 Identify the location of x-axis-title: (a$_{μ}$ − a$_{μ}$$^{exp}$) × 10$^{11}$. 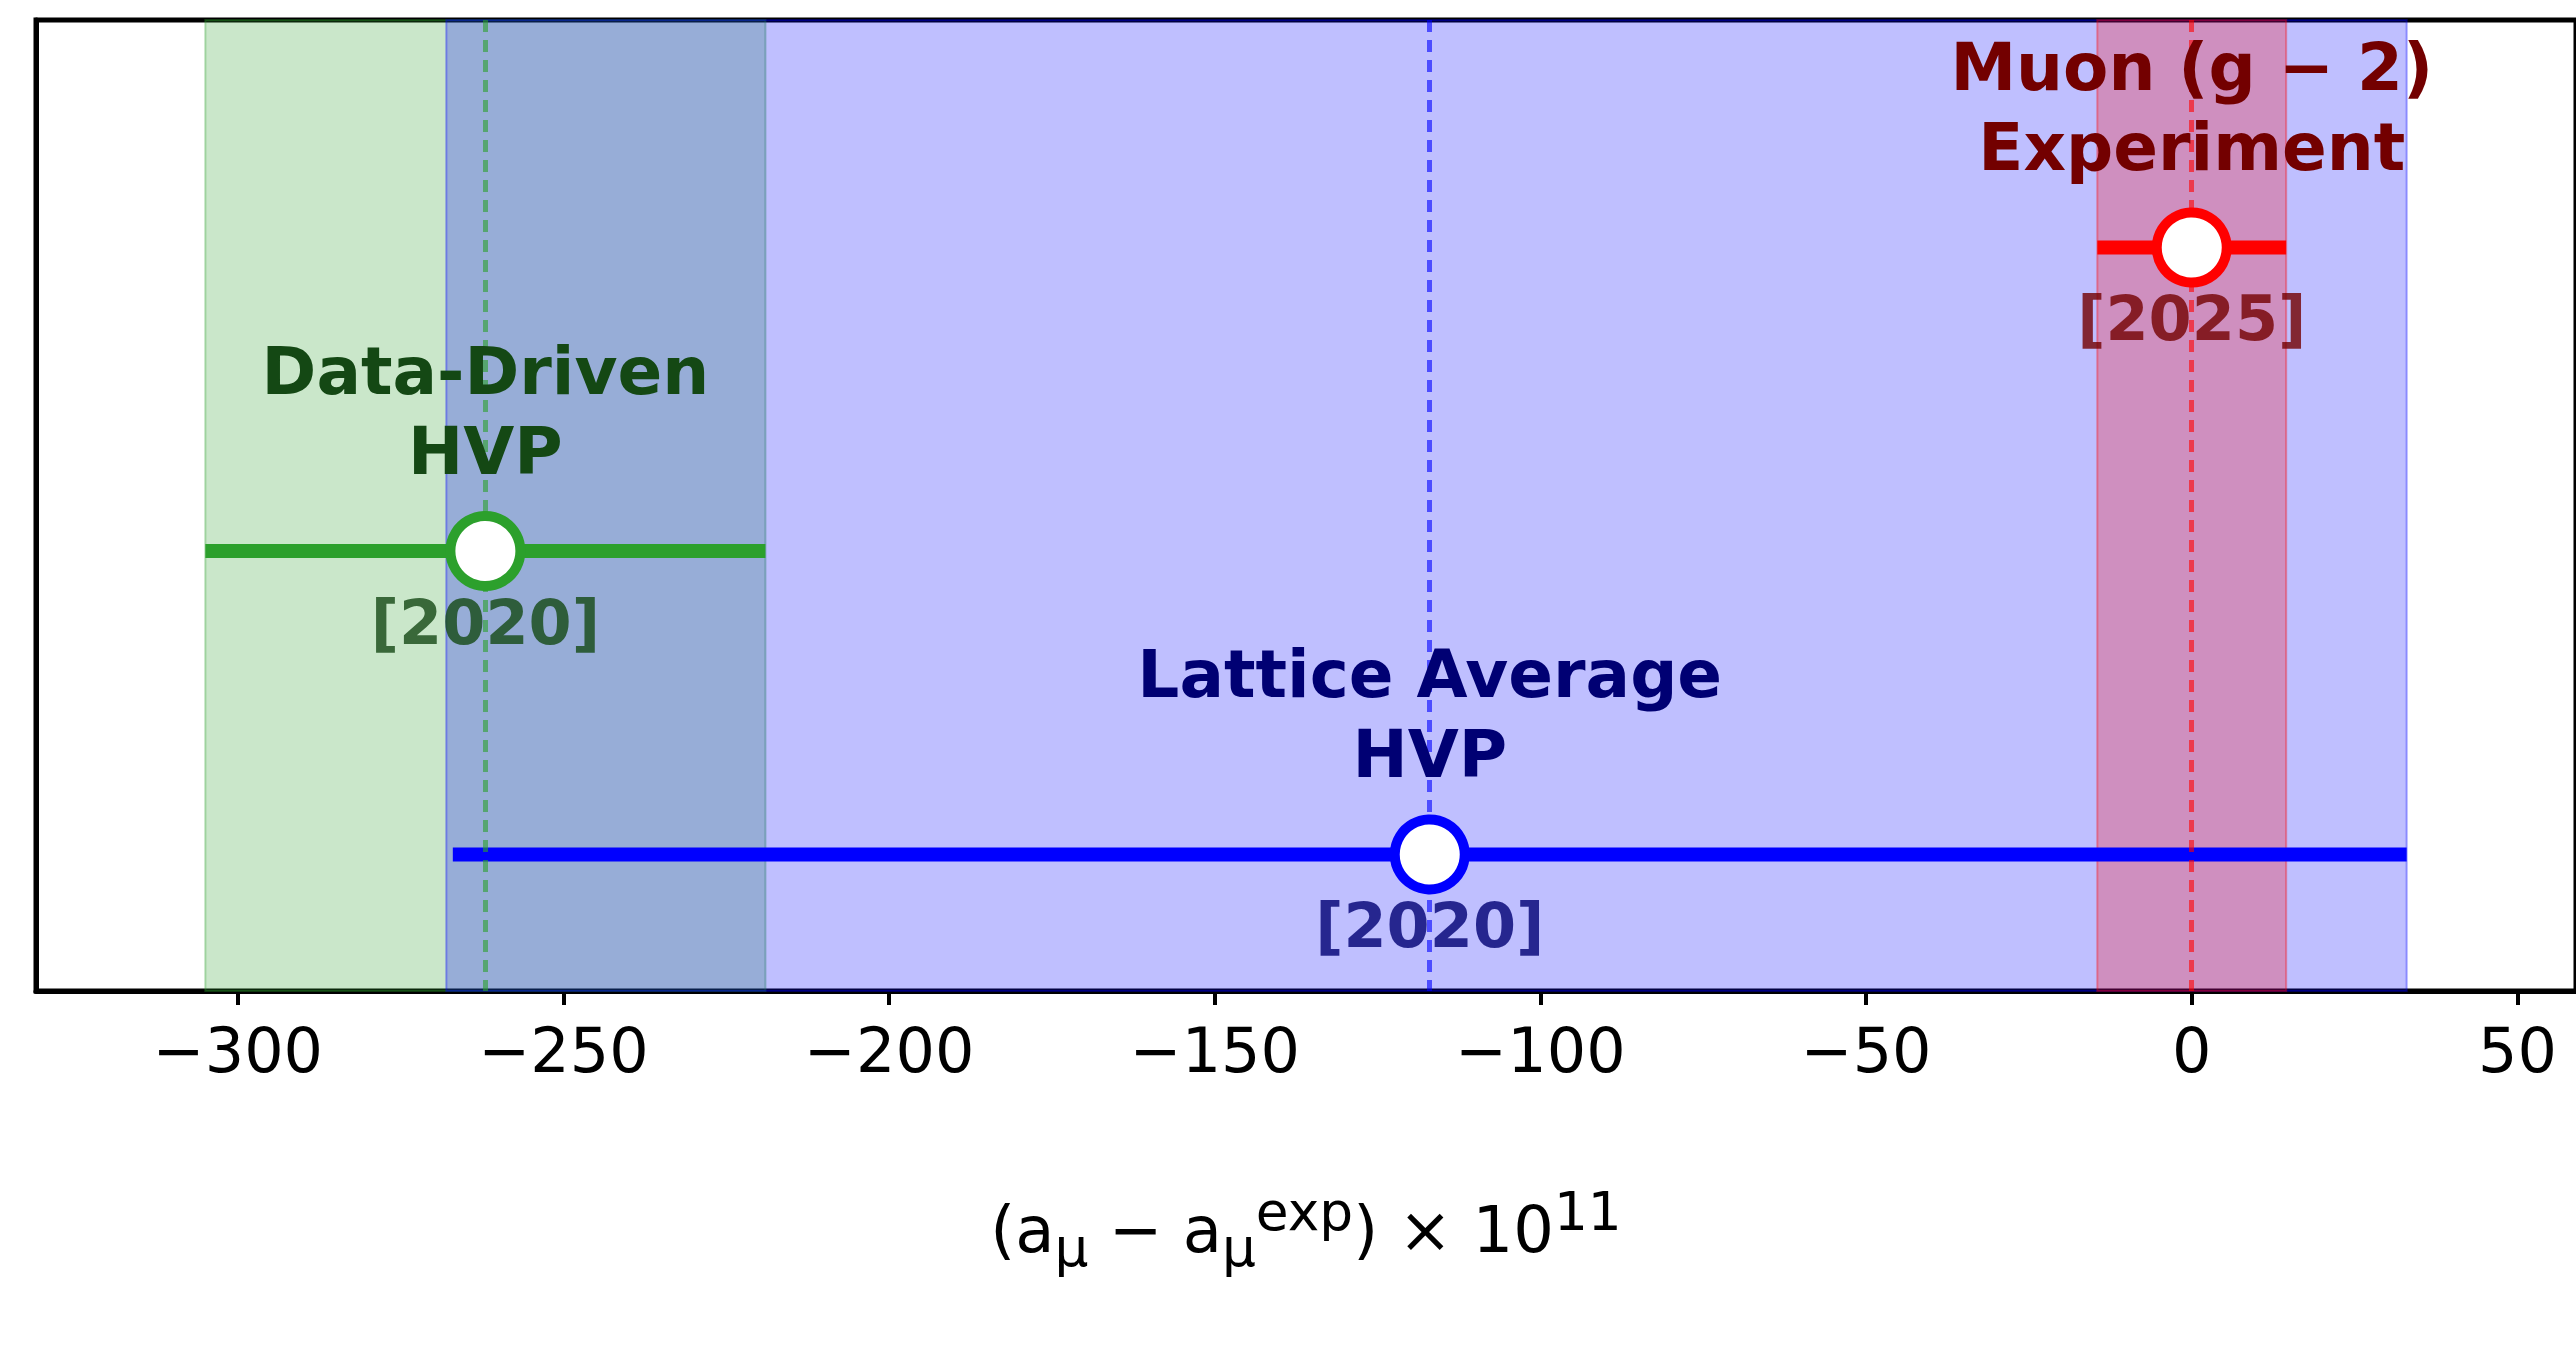
(1306, 1230).